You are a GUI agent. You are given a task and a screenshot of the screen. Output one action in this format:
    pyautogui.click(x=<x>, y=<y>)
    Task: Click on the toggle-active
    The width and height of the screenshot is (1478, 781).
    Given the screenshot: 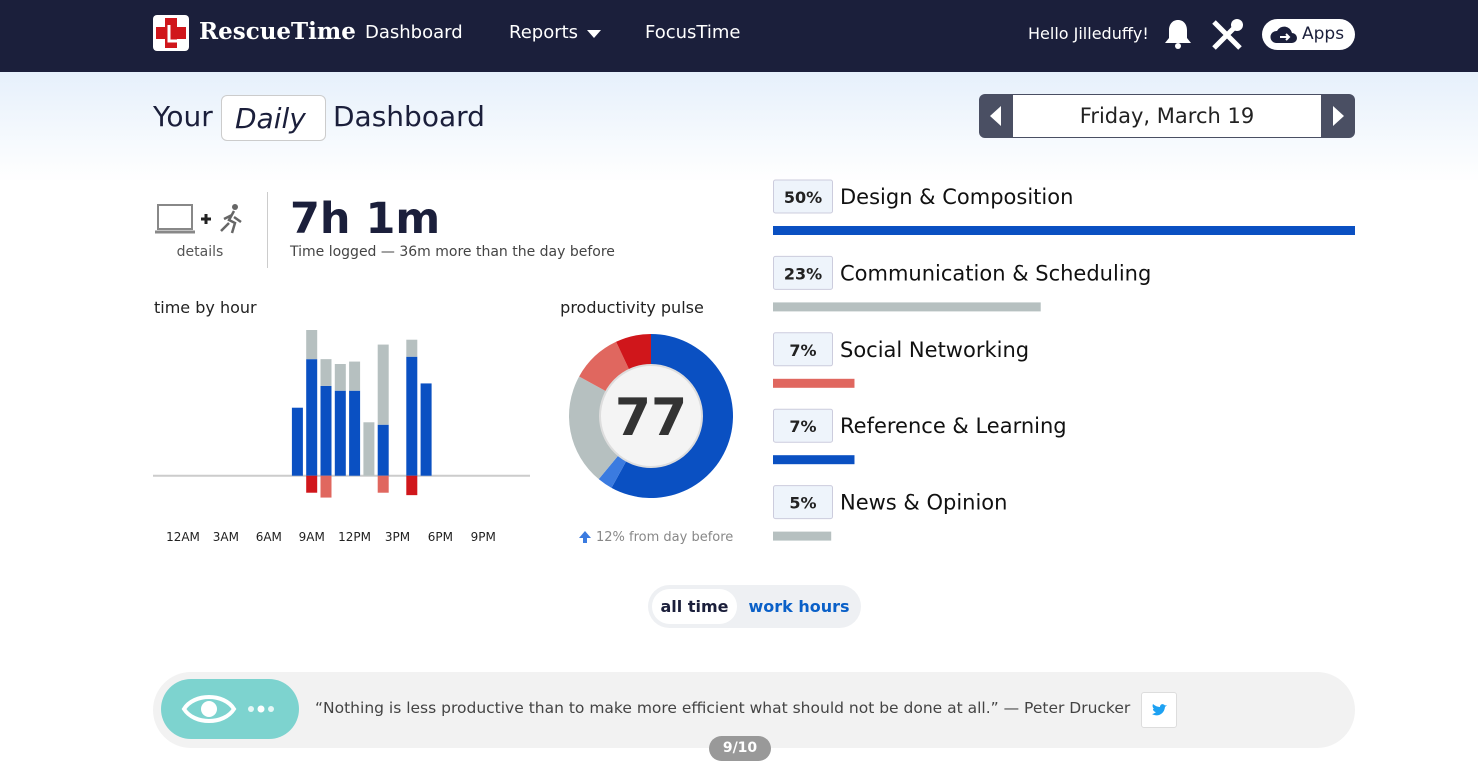 What is the action you would take?
    pyautogui.click(x=694, y=606)
    